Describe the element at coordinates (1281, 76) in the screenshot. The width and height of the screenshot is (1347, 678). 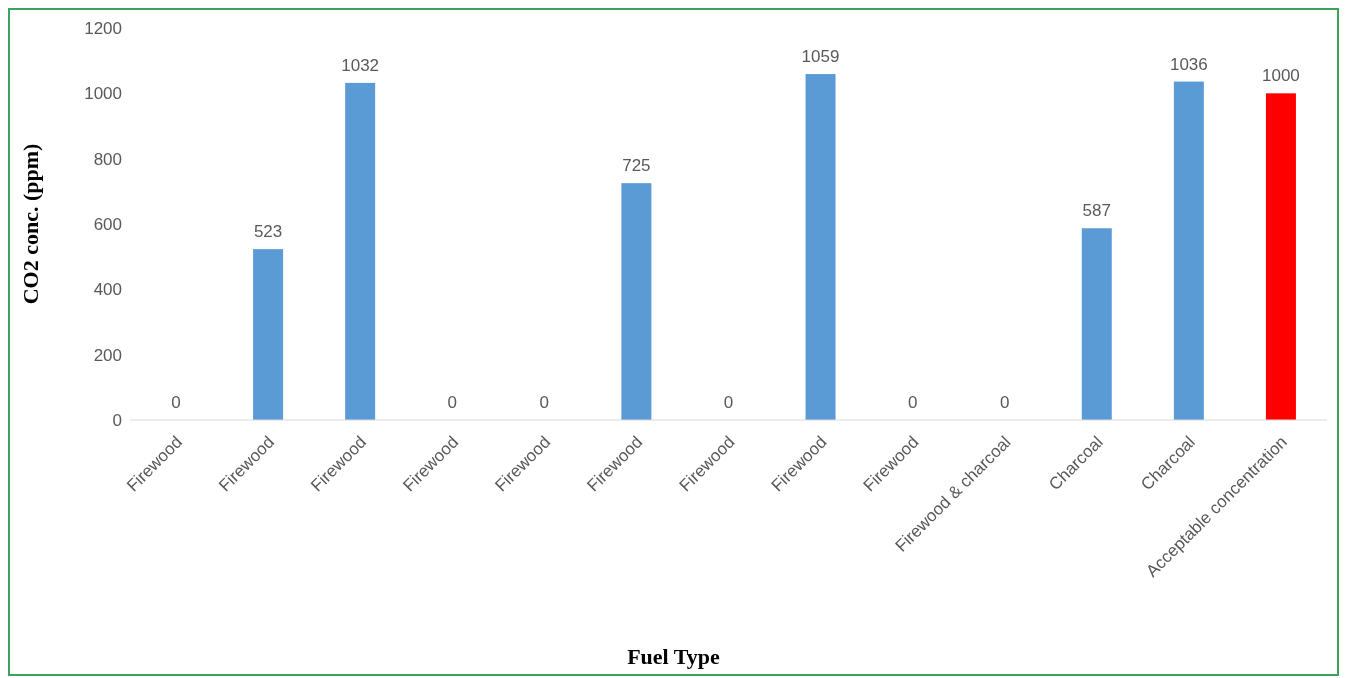
I see `data-label: 1000` at that location.